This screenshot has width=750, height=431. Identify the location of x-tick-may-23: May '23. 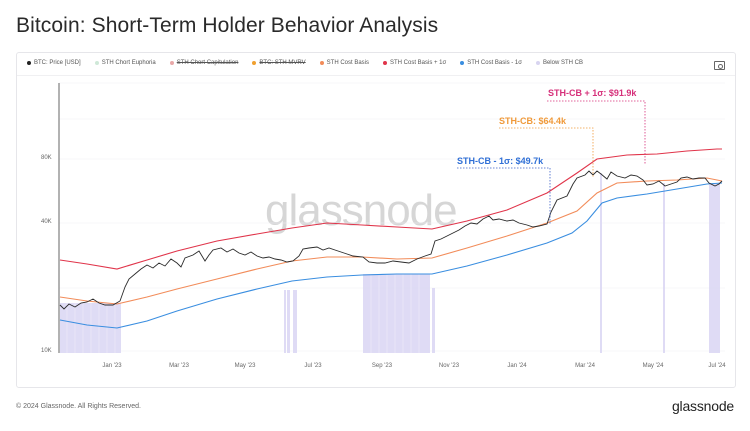
(245, 366).